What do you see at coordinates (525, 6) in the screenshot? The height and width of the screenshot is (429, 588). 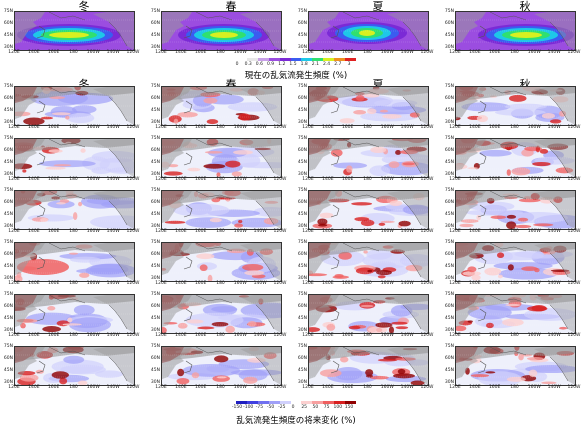 I see `season-label: 秋` at bounding box center [525, 6].